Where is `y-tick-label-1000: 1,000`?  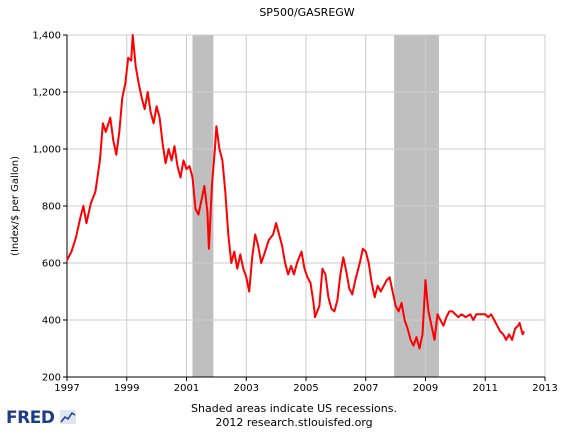
y-tick-label-1000: 1,000 is located at coordinates (46, 150).